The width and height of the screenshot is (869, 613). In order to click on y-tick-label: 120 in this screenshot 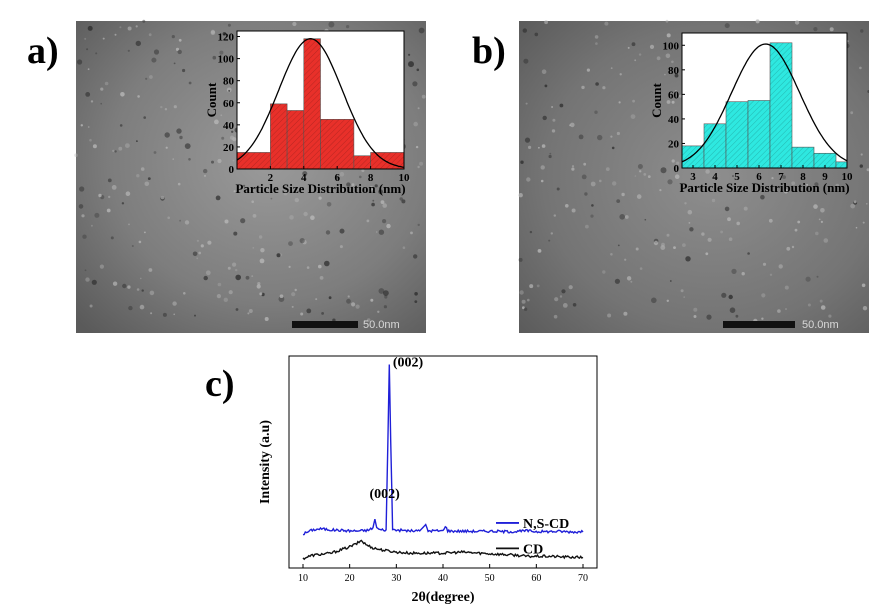, I will do `click(226, 38)`.